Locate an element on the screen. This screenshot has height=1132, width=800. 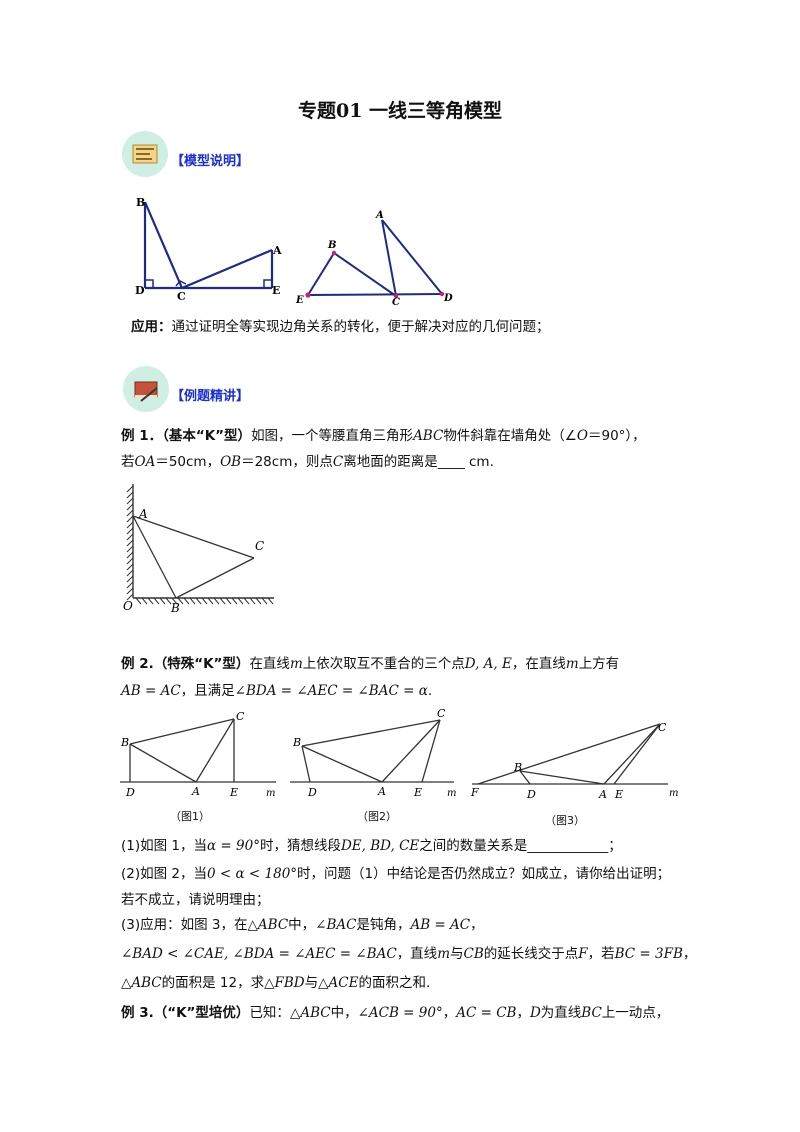
caption-figure-2: （图2） is located at coordinates (377, 816).